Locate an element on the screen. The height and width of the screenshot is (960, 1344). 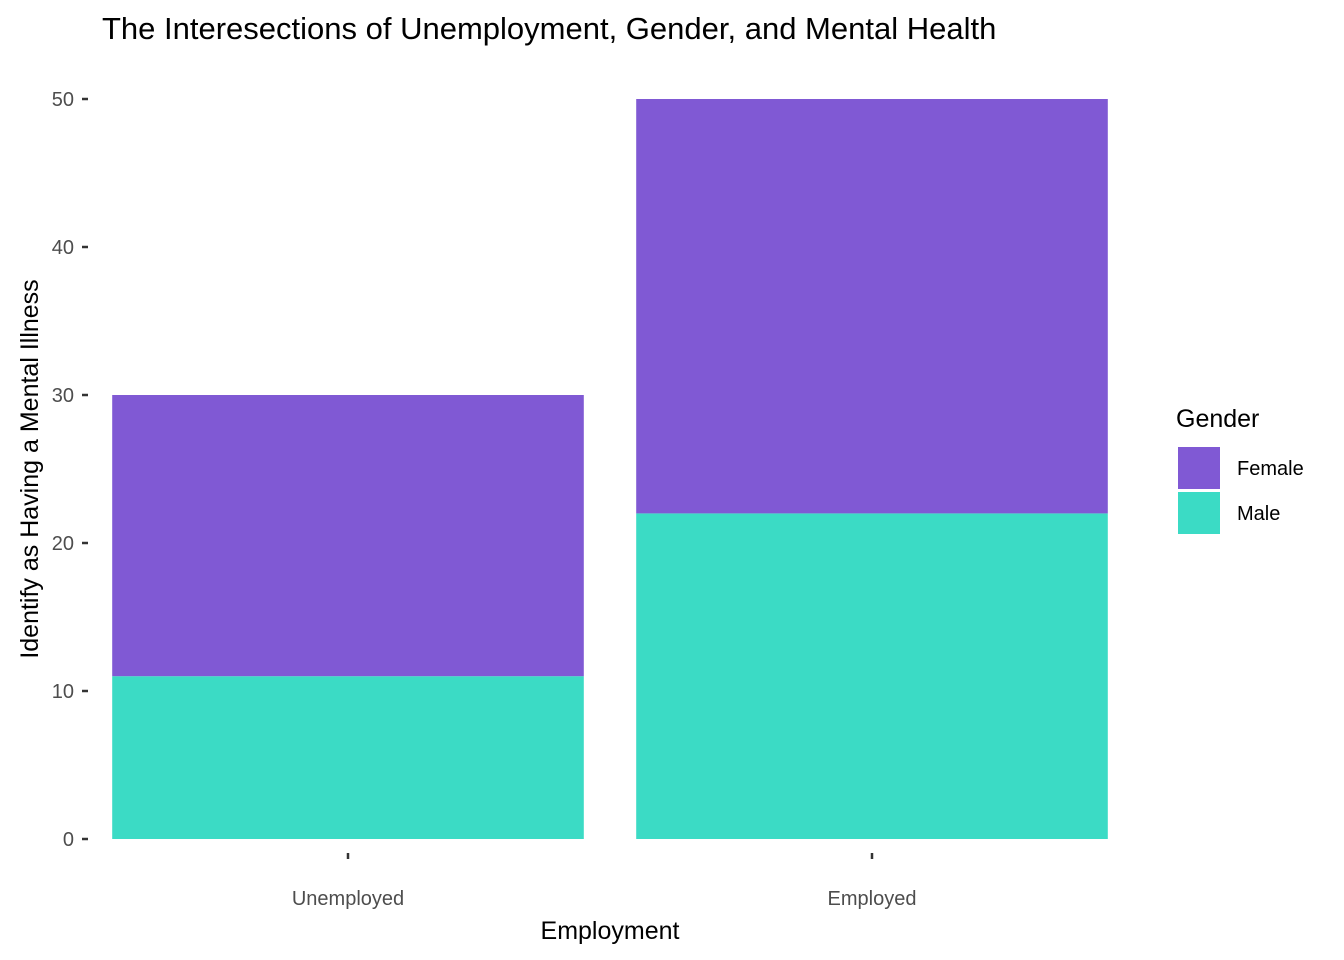
legend-key-female is located at coordinates (1199, 468).